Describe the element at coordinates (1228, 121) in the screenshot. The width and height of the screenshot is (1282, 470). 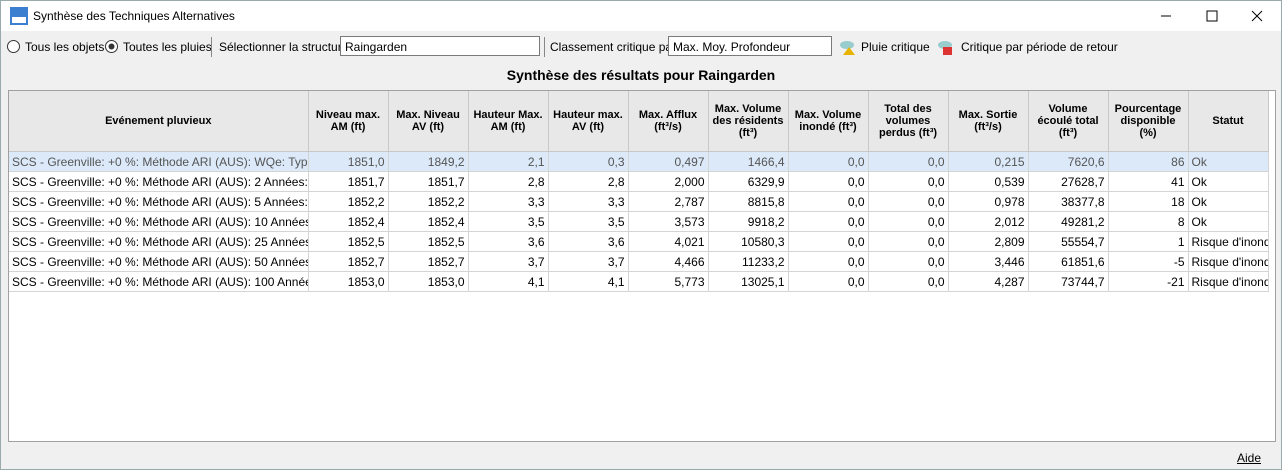
I see `column-header: Statut` at that location.